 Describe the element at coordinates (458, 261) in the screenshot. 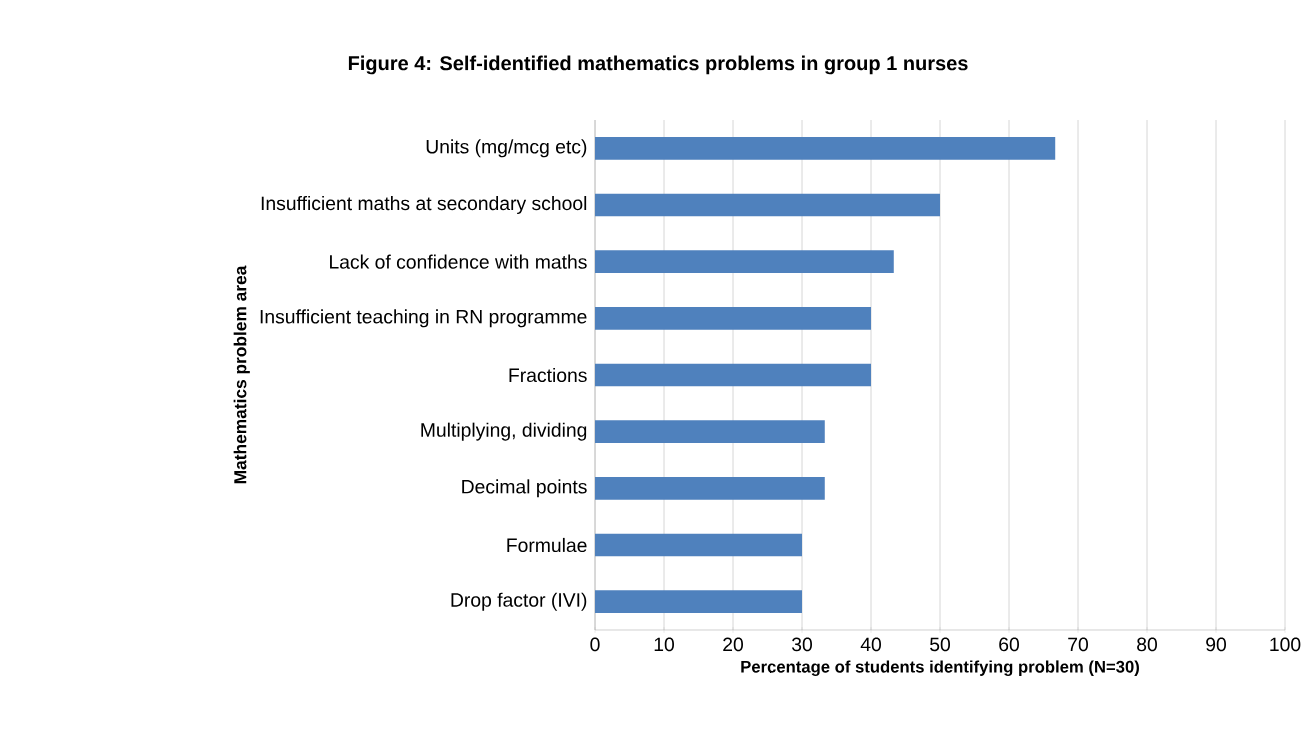

I see `y-tick-label: Lack of confidence with maths` at that location.